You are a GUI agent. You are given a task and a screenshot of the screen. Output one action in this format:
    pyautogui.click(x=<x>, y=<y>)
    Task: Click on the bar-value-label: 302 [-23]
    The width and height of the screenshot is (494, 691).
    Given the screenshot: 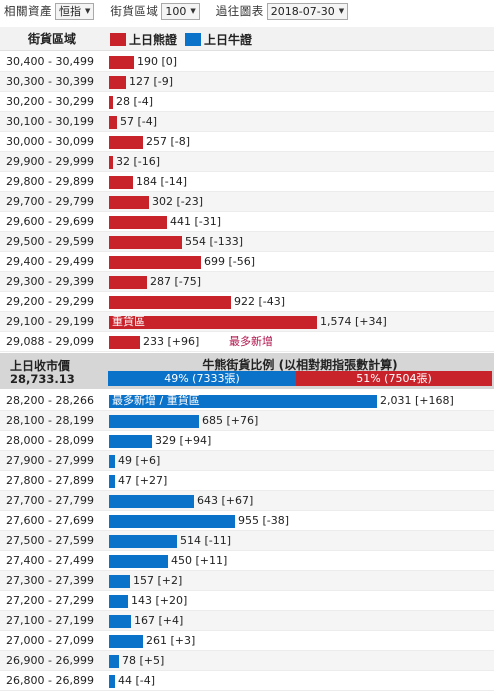 What is the action you would take?
    pyautogui.click(x=178, y=201)
    